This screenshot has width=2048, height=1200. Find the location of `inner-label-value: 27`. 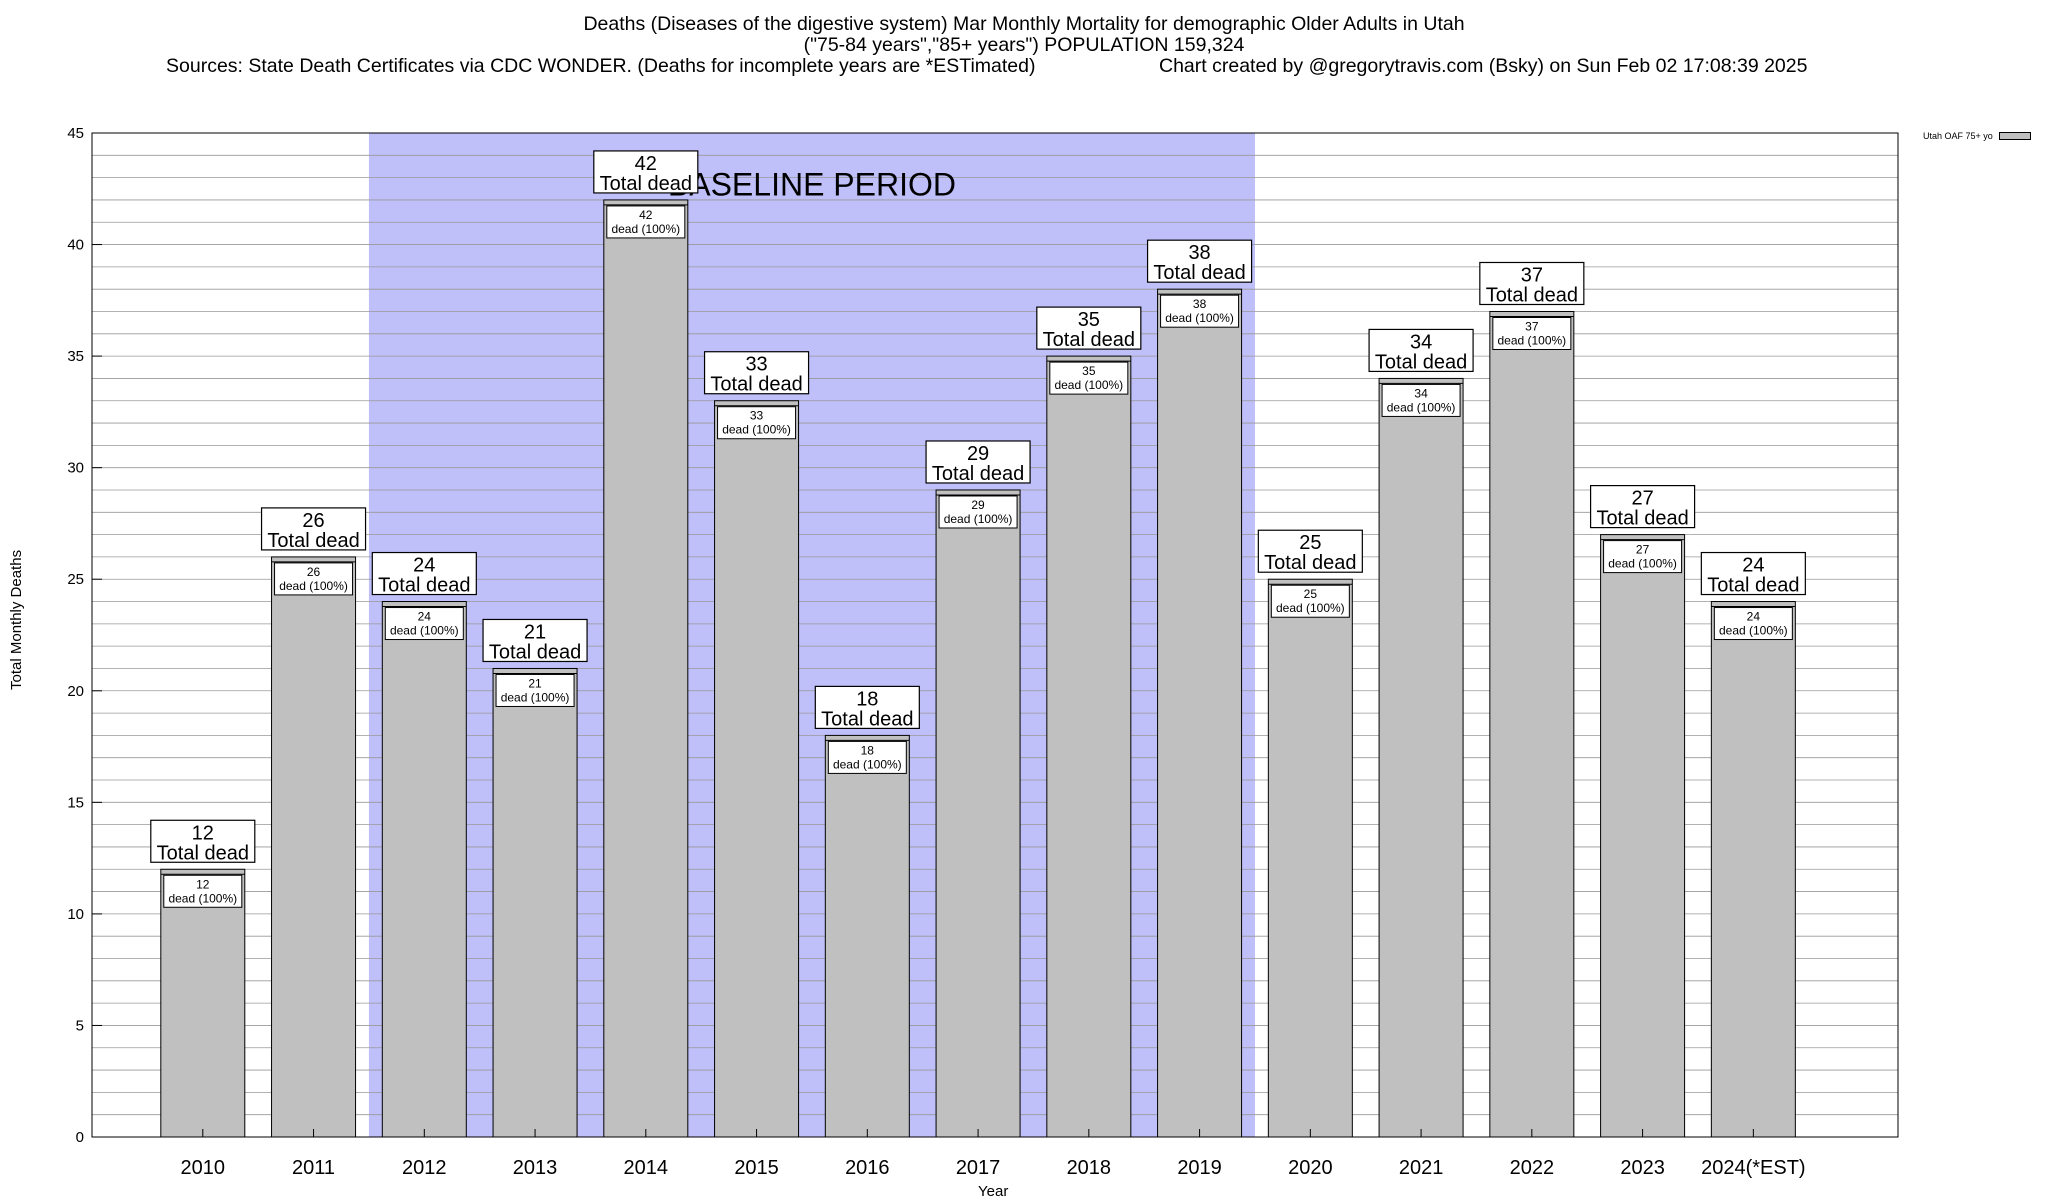

inner-label-value: 27 is located at coordinates (1643, 550).